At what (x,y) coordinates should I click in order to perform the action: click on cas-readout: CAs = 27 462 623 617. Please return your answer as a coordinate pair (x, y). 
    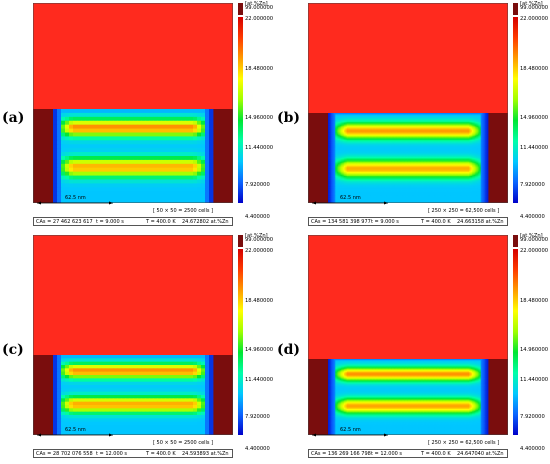
    Looking at the image, I should click on (64, 222).